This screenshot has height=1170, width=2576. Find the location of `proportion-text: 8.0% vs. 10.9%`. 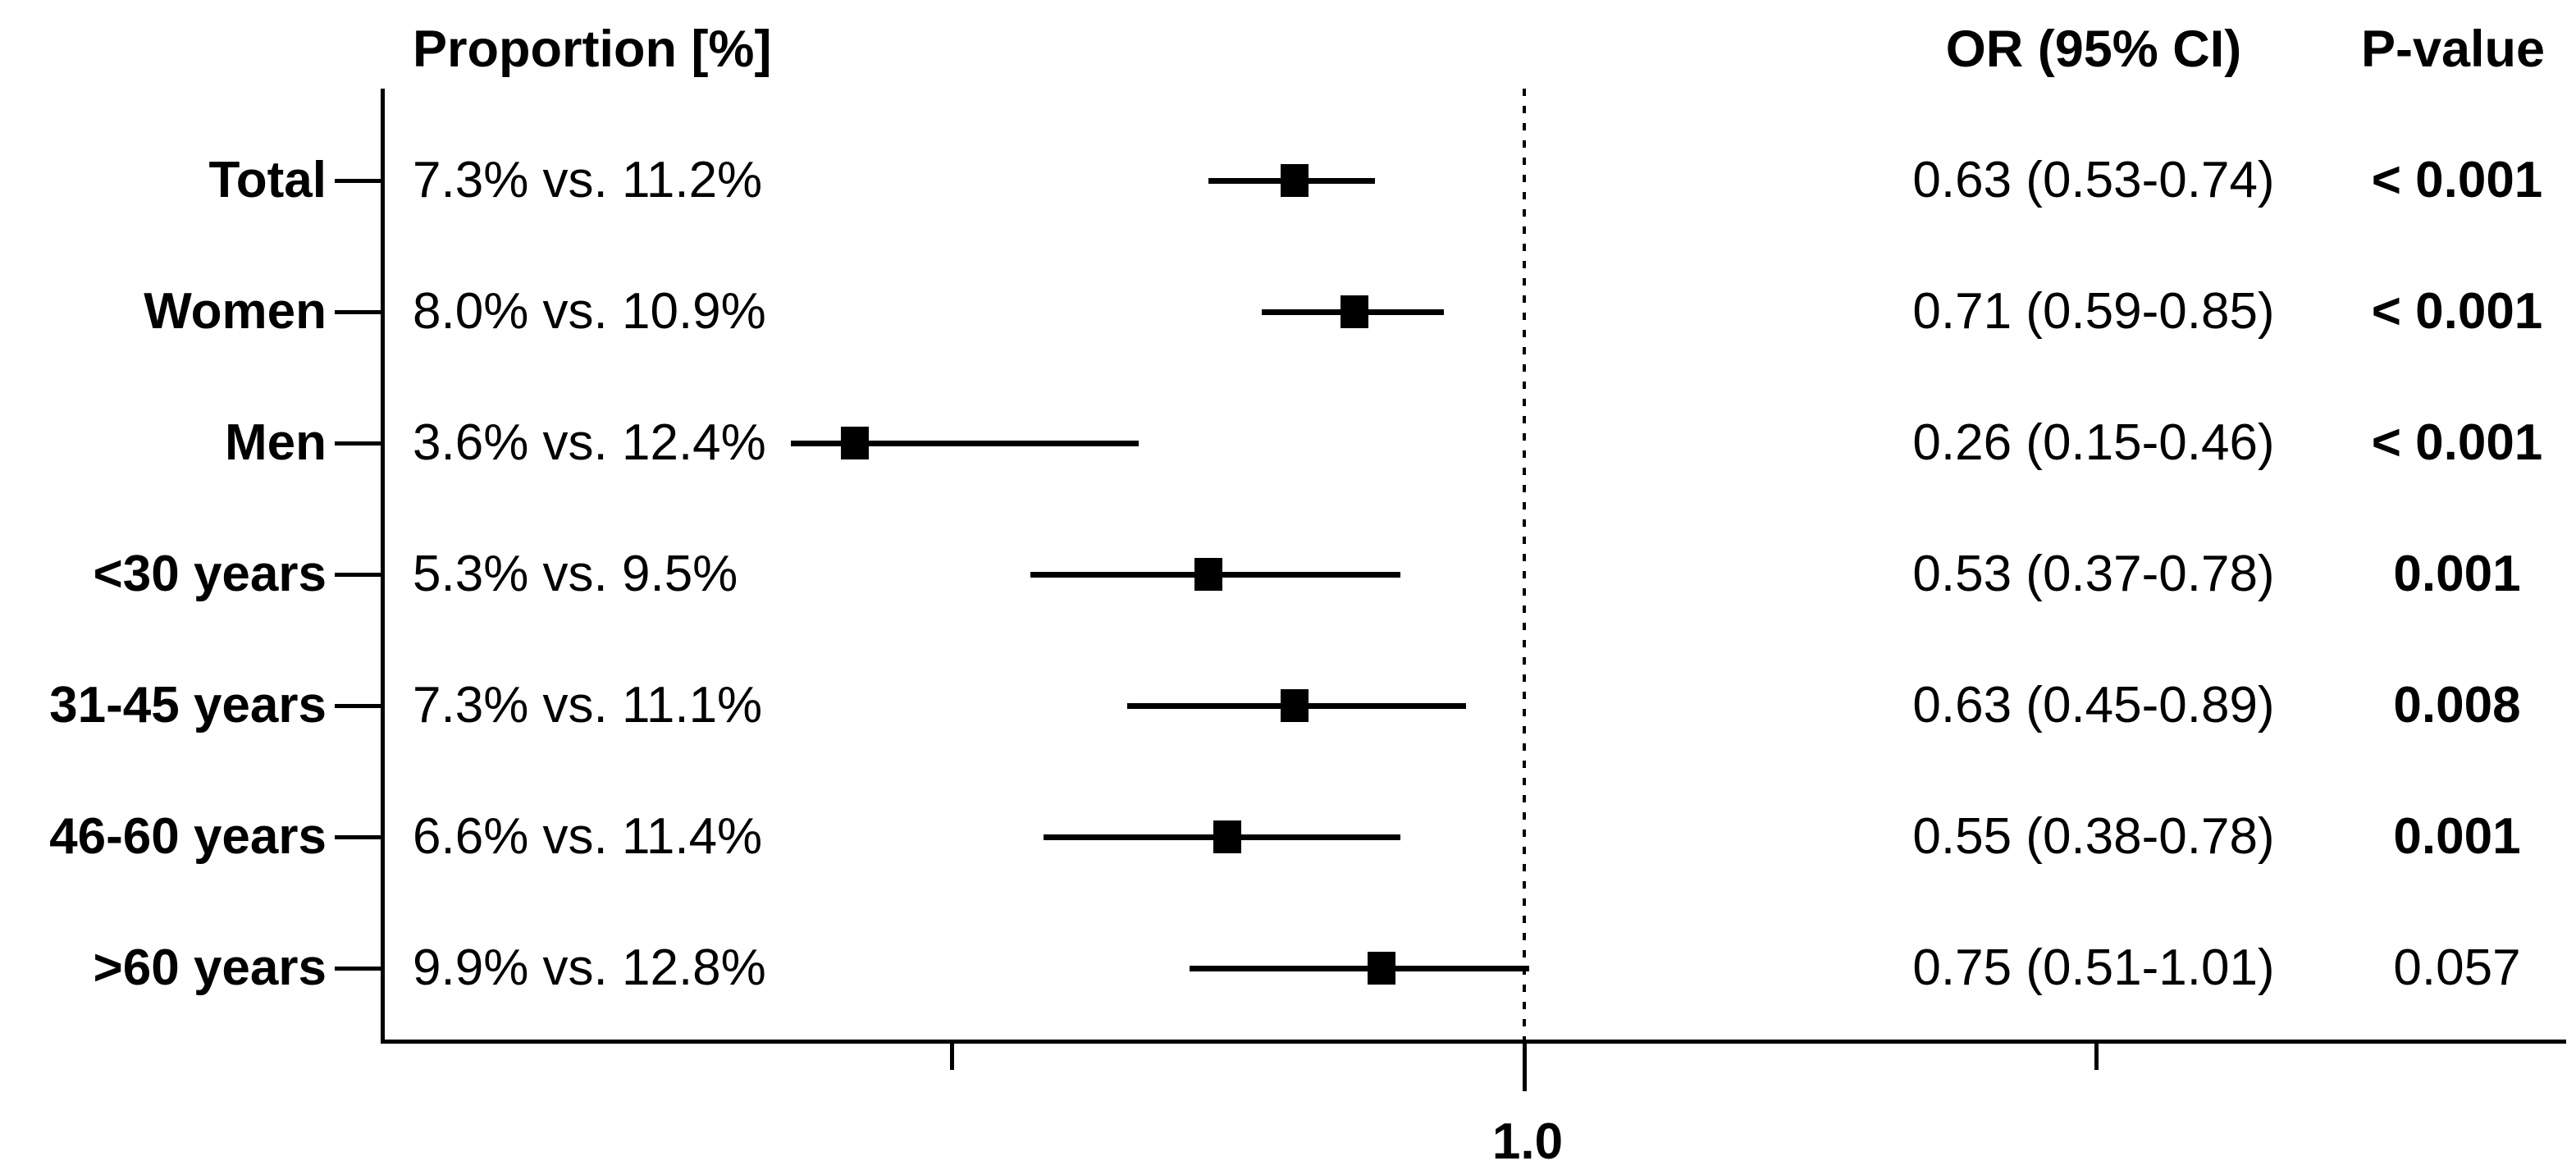

proportion-text: 8.0% vs. 10.9% is located at coordinates (602, 312).